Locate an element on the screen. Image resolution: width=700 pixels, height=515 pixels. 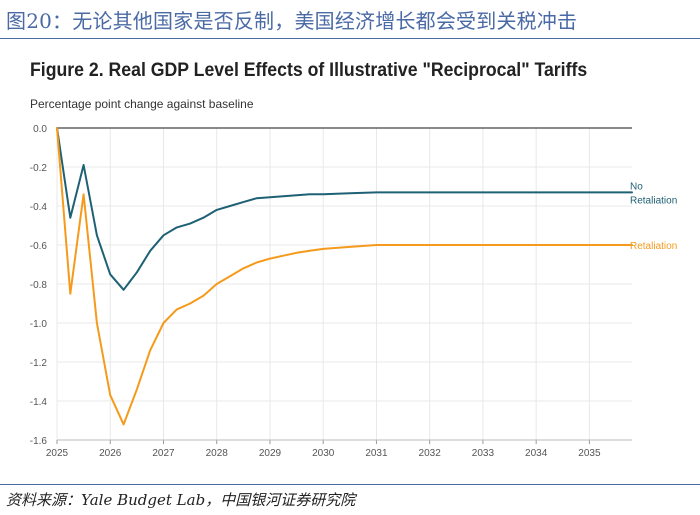
series-label-retaliation: Retaliation is located at coordinates (653, 246).